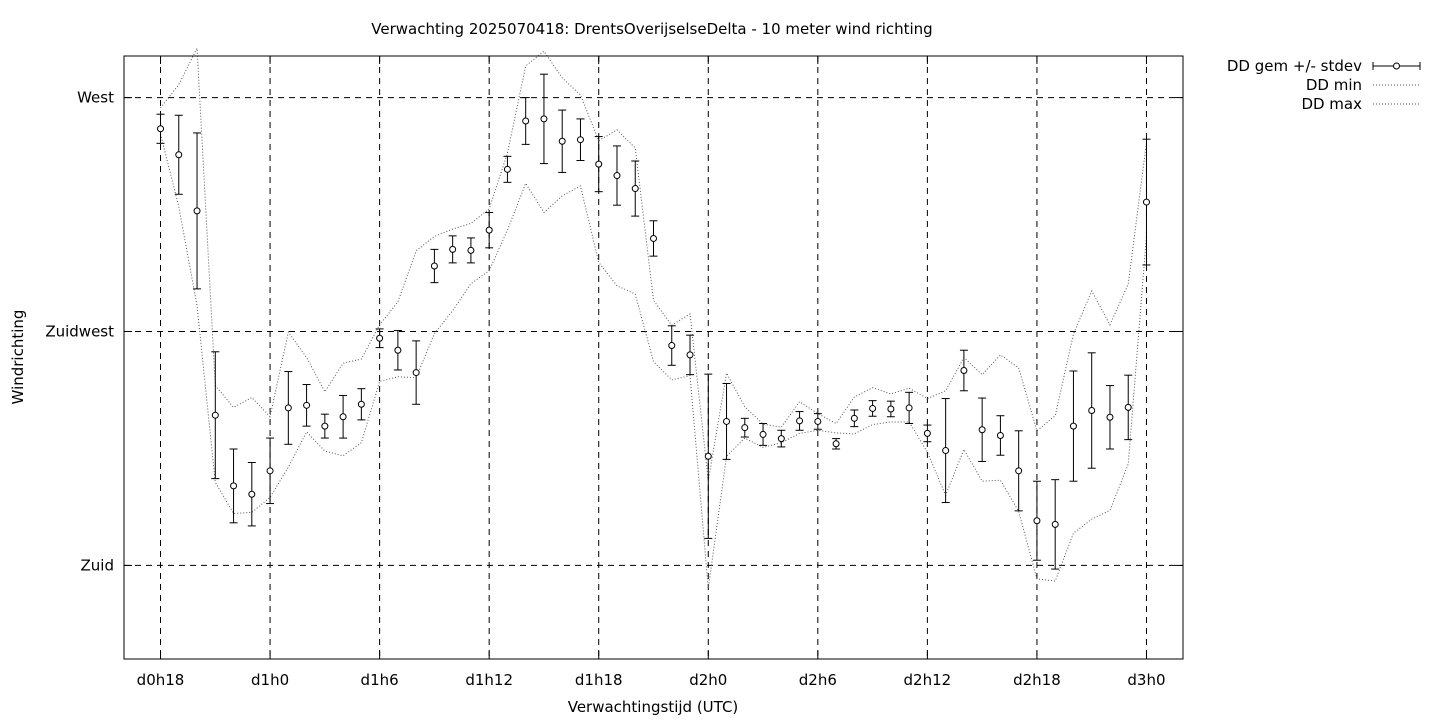 Image resolution: width=1440 pixels, height=720 pixels. What do you see at coordinates (161, 680) in the screenshot?
I see `x-tick-label: d0h18` at bounding box center [161, 680].